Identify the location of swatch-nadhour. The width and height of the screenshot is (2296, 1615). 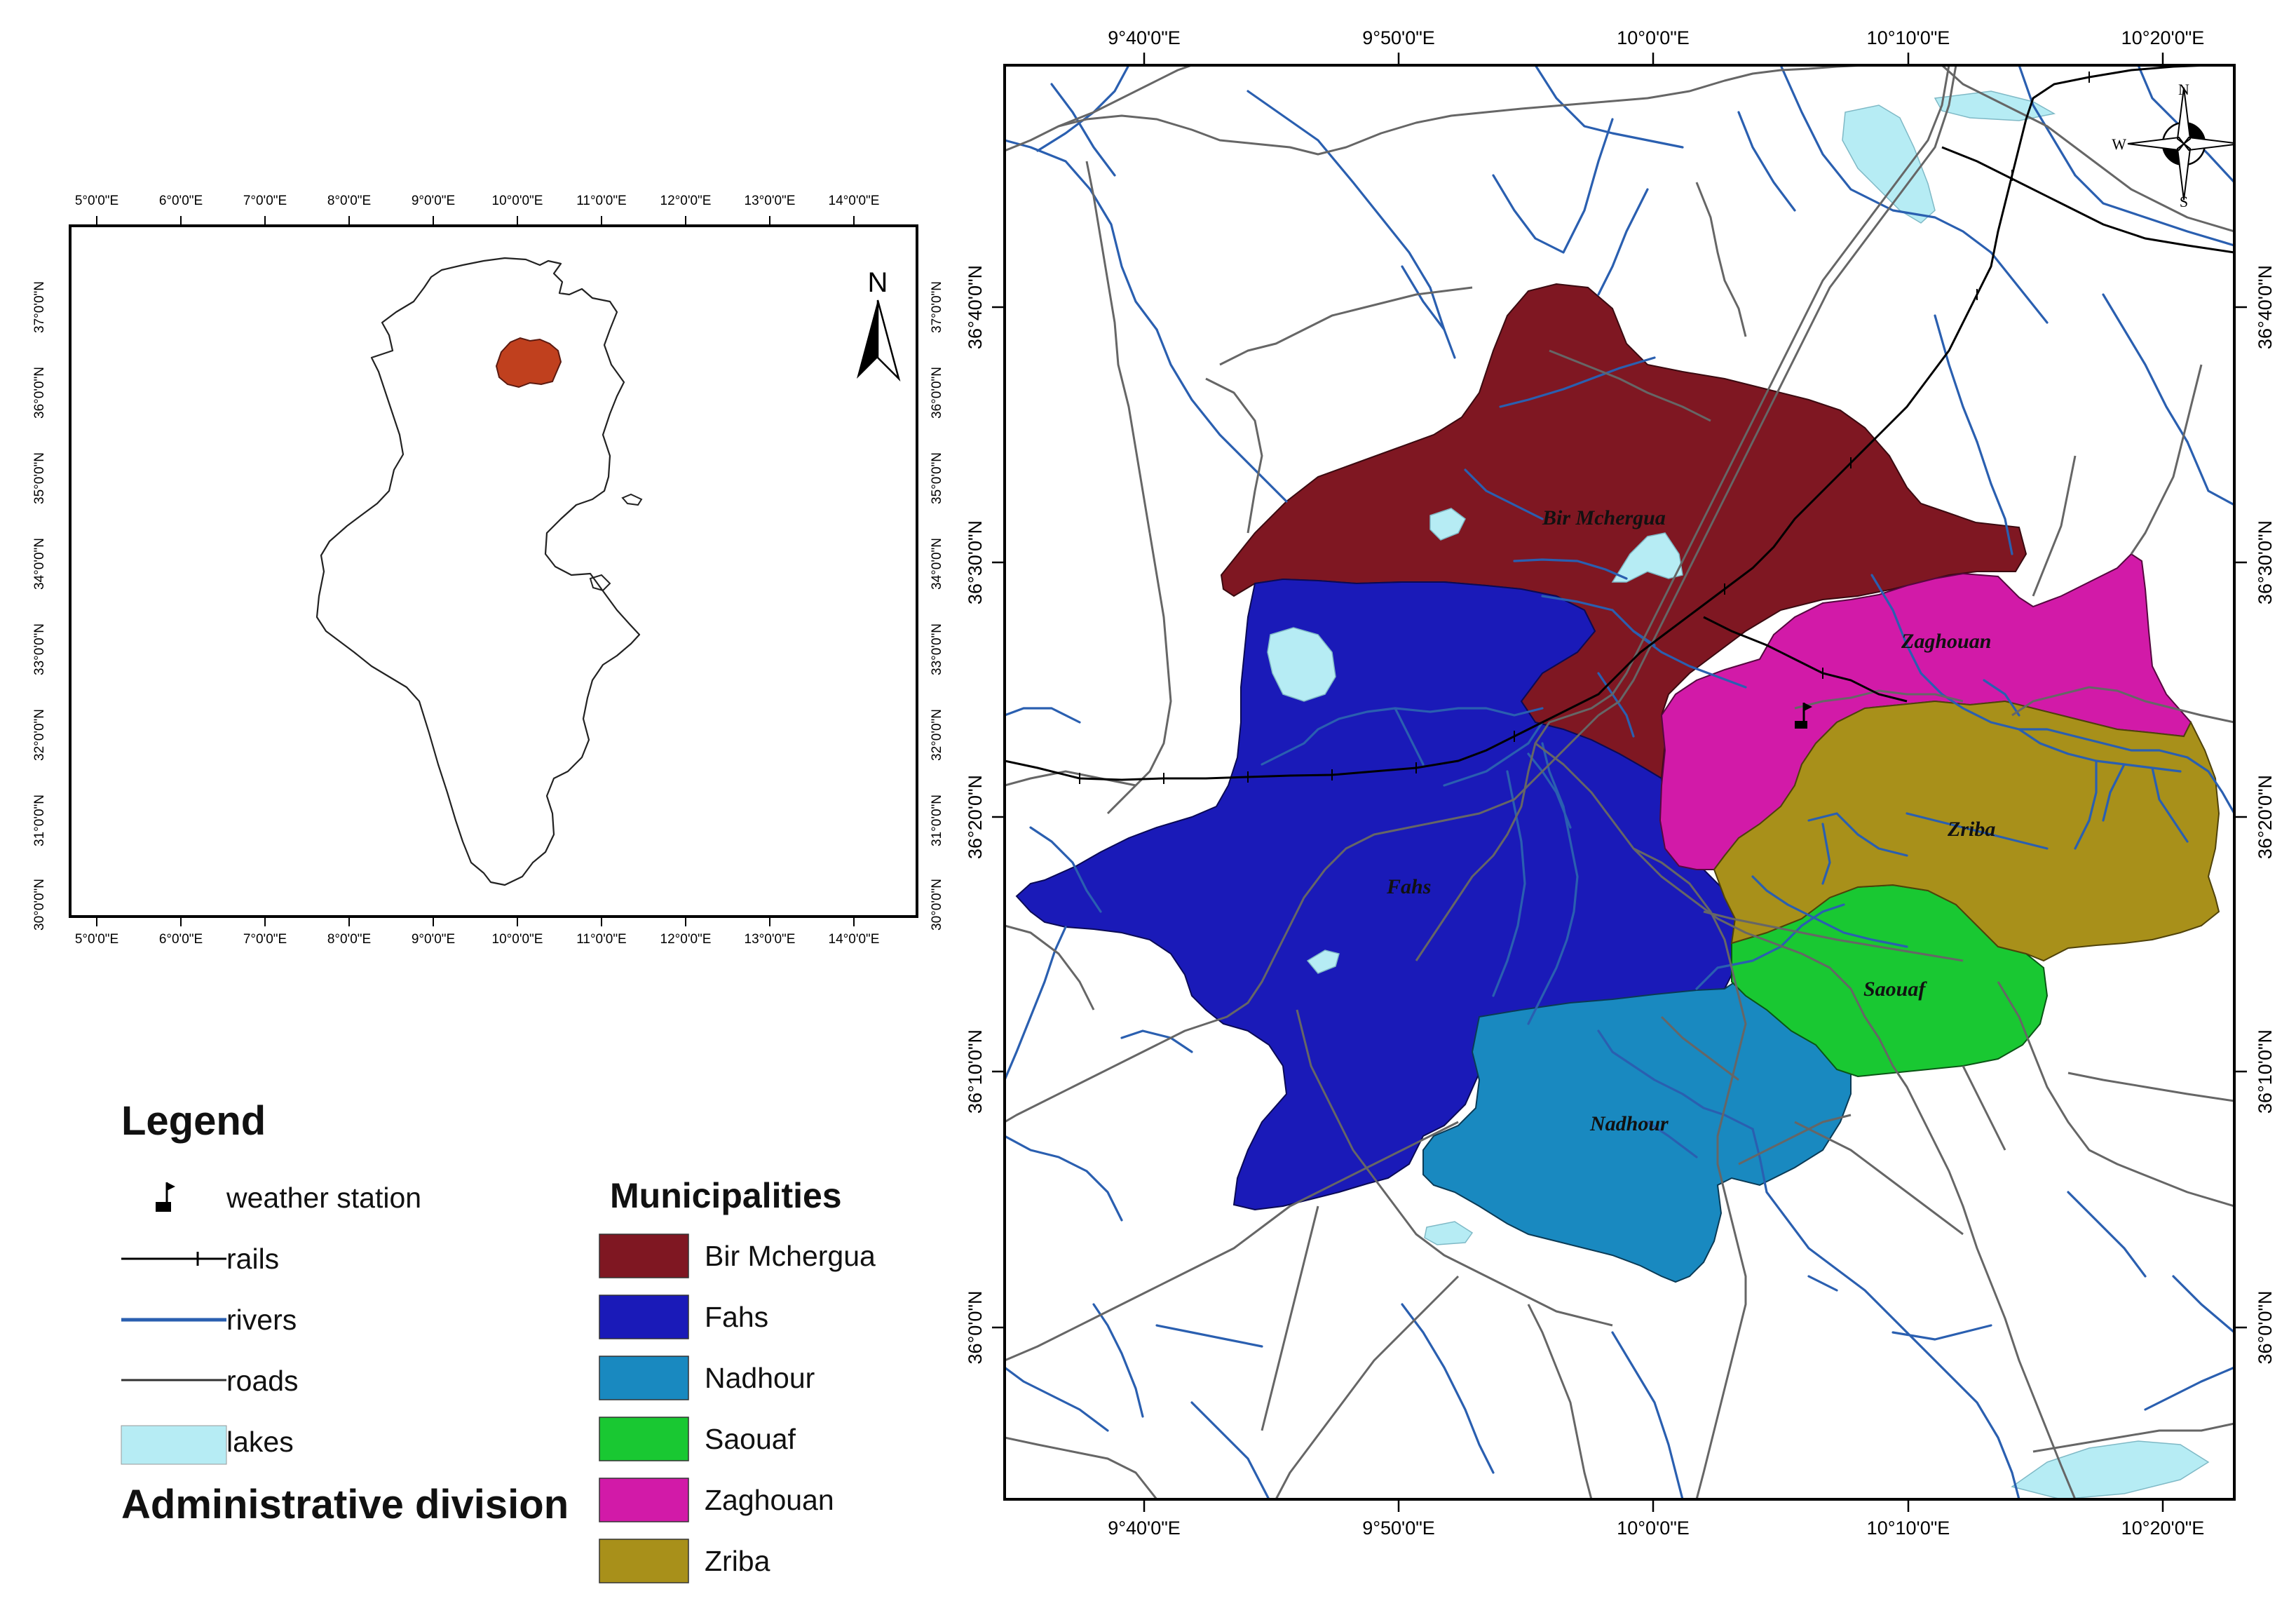
(644, 1378).